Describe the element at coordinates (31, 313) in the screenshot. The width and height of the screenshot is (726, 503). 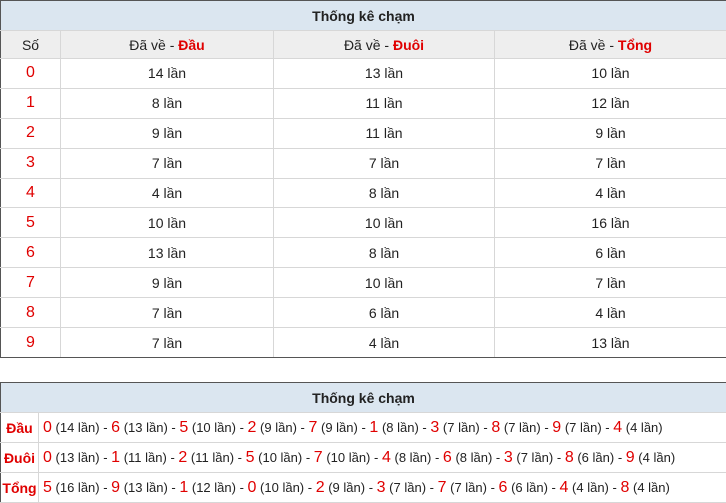
I see `digit-cell: 8` at that location.